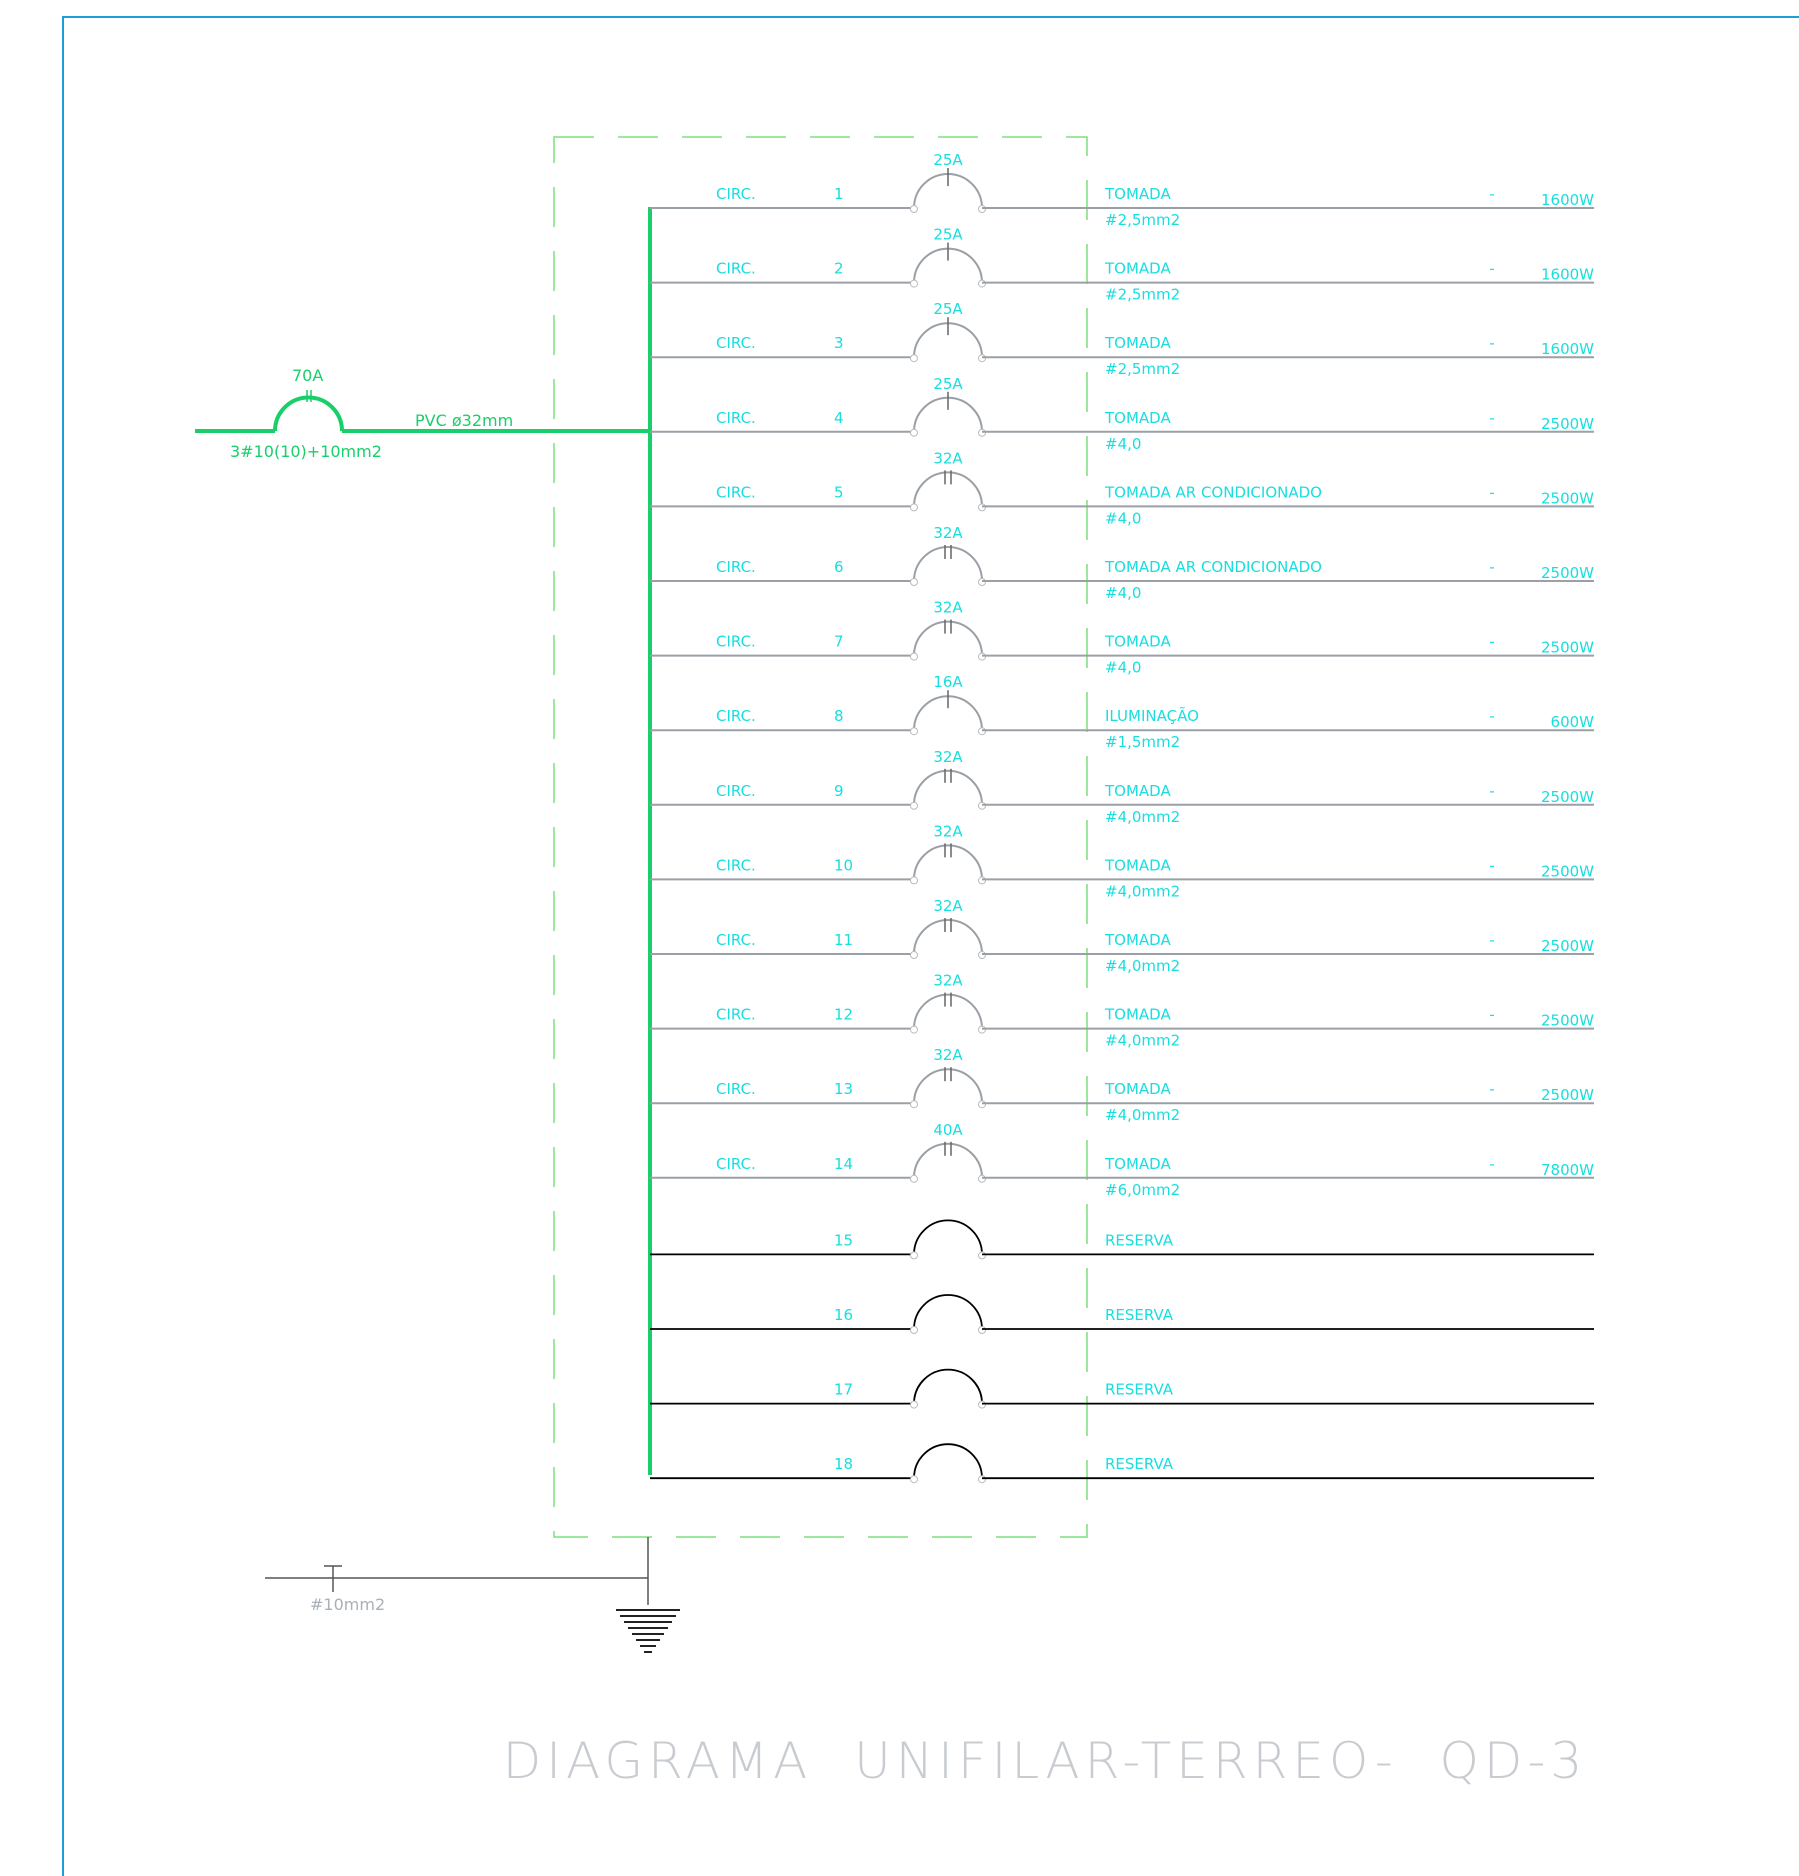  Describe the element at coordinates (839, 194) in the screenshot. I see `circuit-number: 1` at that location.